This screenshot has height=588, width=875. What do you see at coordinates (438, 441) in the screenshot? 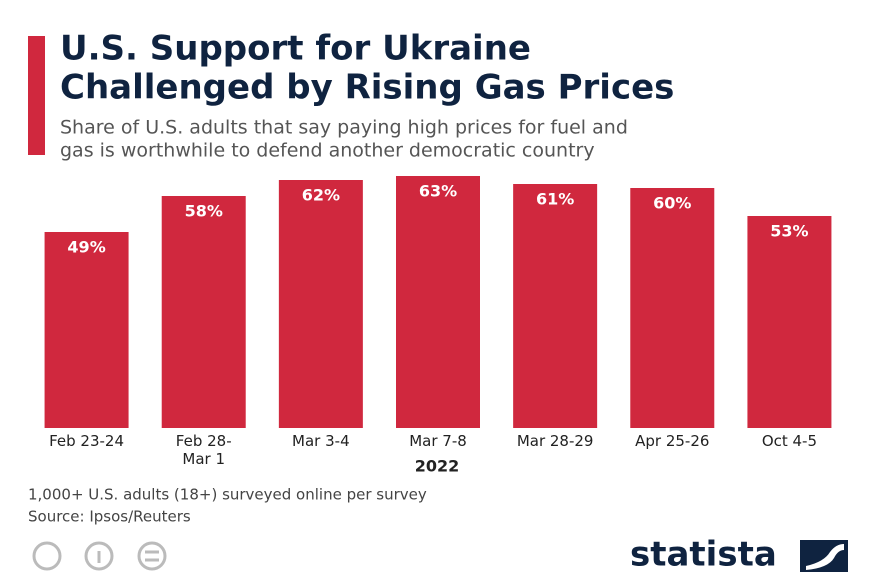
I see `x-tick-label: Mar 7-8` at bounding box center [438, 441].